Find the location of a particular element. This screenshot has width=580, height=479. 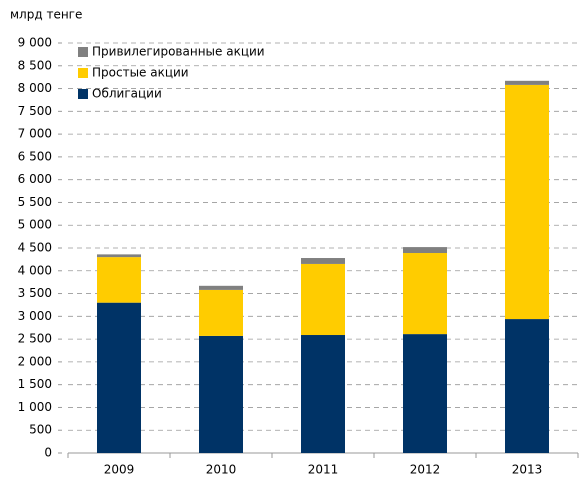

y-tick-label: 8 000 is located at coordinates (35, 88).